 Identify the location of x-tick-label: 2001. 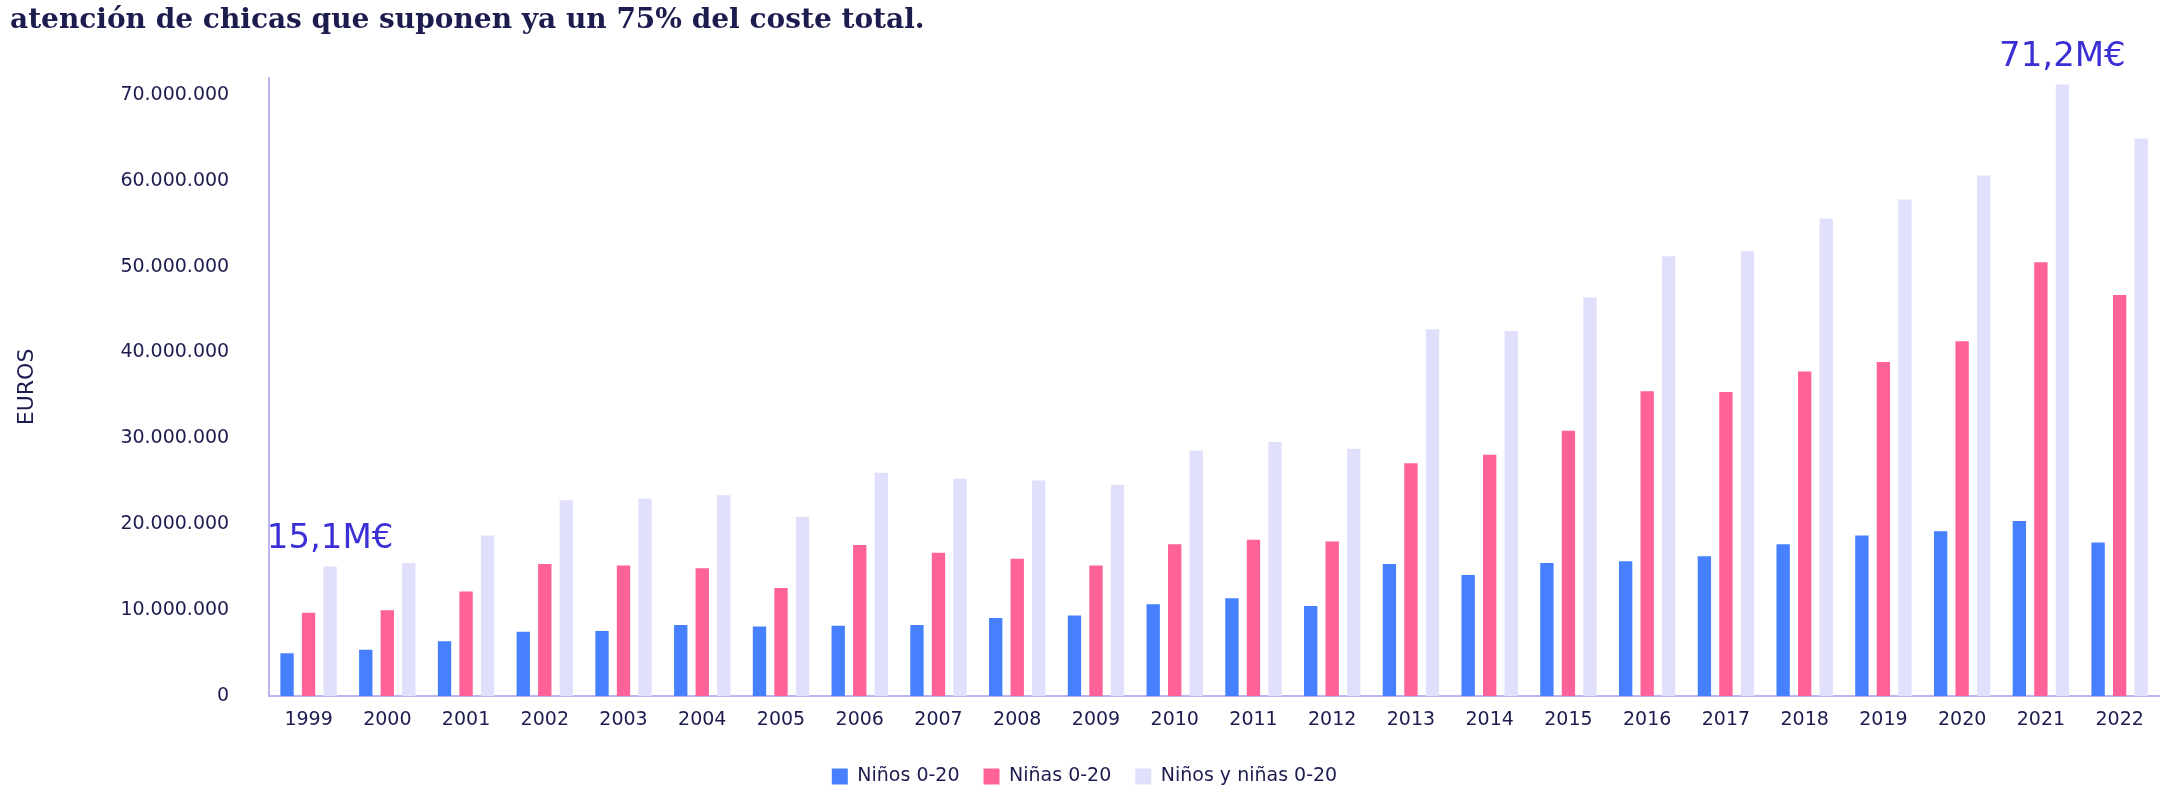
(466, 717).